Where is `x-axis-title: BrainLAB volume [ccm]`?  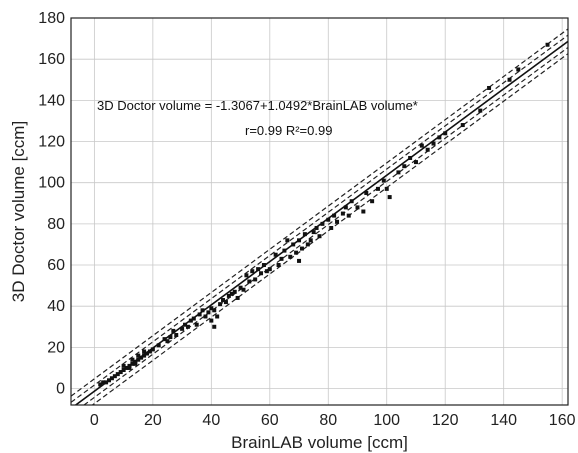
x-axis-title: BrainLAB volume [ccm] is located at coordinates (319, 442).